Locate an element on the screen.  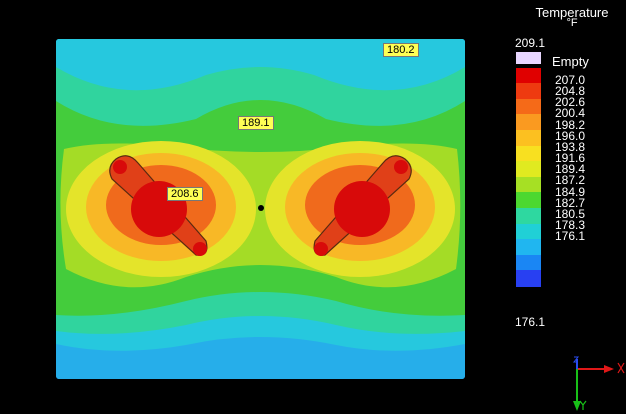
probe-label-top-right: 180.2 is located at coordinates (401, 50).